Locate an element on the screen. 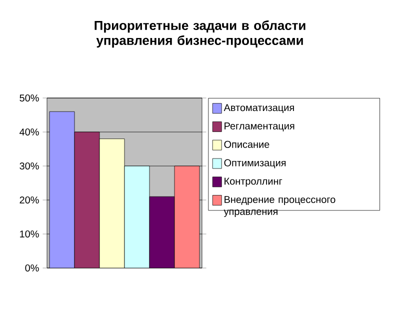 Image resolution: width=400 pixels, height=320 pixels. y-tick-label: 0% is located at coordinates (32, 268).